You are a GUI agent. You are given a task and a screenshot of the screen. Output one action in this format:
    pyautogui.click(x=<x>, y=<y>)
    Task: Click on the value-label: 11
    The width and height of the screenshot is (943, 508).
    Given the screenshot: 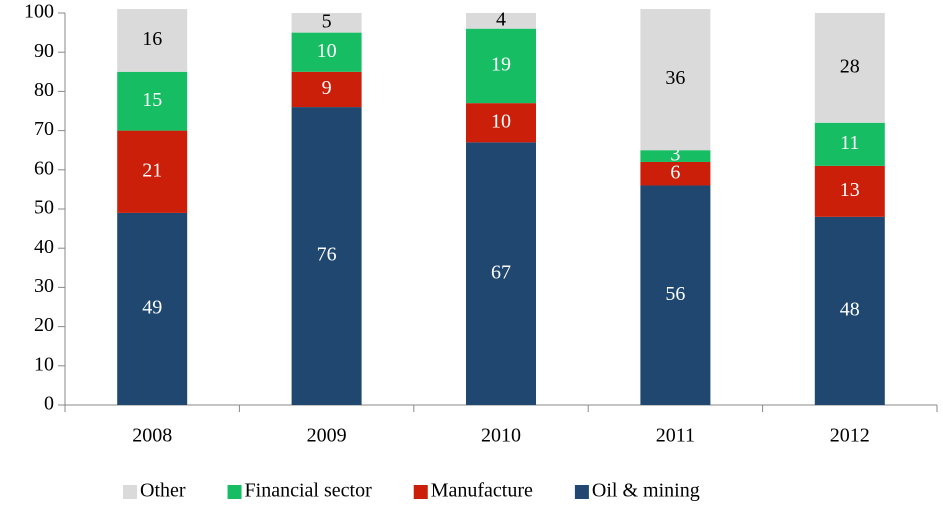 What is the action you would take?
    pyautogui.click(x=849, y=143)
    